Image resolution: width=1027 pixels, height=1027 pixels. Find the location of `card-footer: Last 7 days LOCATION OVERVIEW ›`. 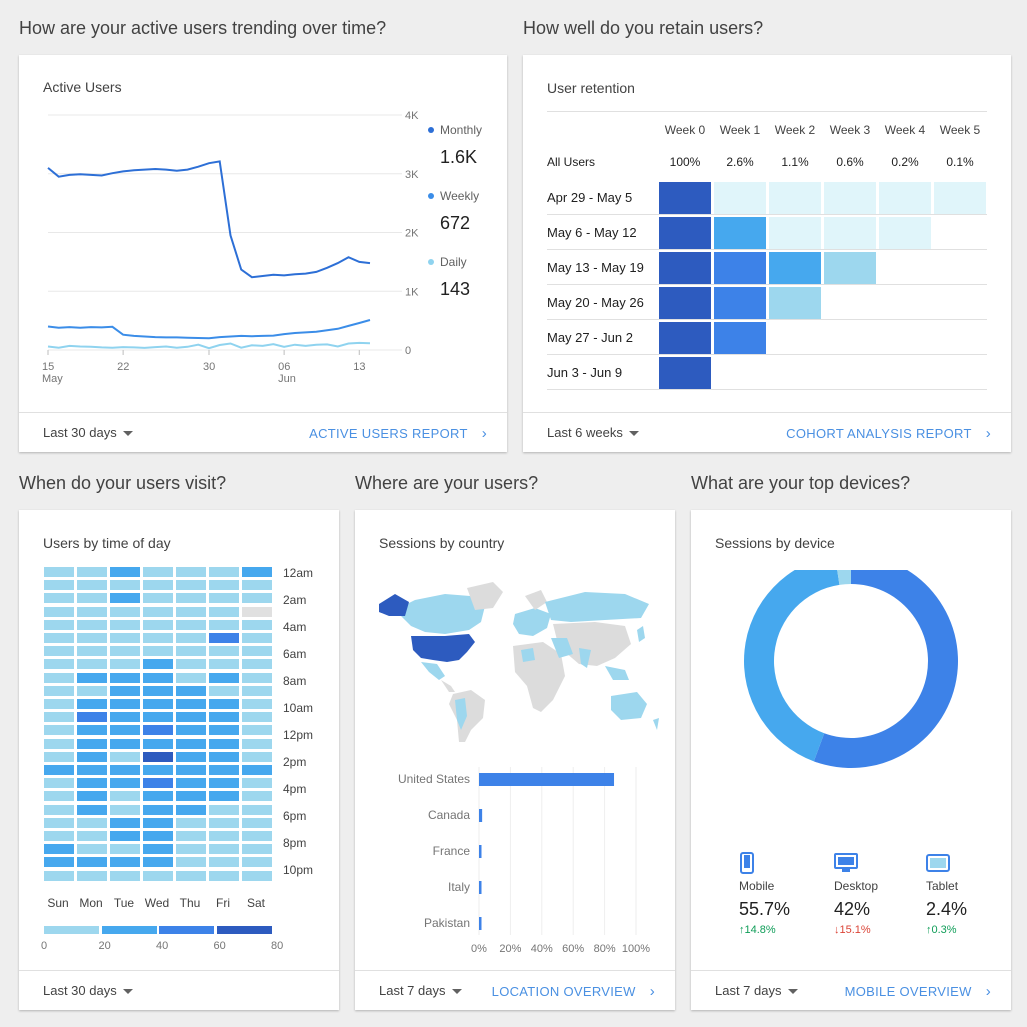

card-footer: Last 7 days LOCATION OVERVIEW › is located at coordinates (515, 990).